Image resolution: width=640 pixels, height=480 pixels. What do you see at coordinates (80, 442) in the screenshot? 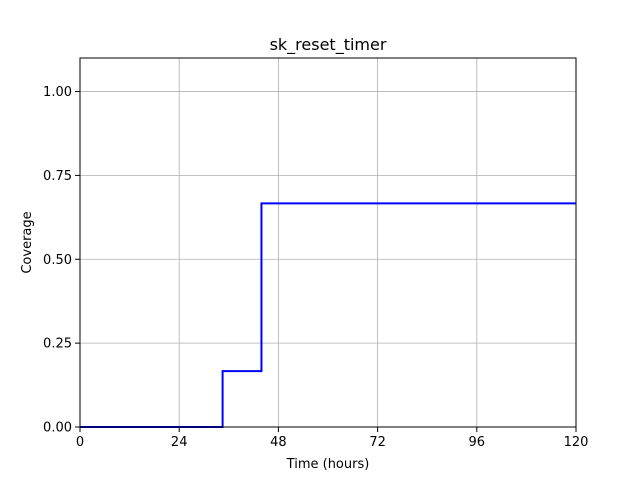
I see `x-tick-label: 0` at bounding box center [80, 442].